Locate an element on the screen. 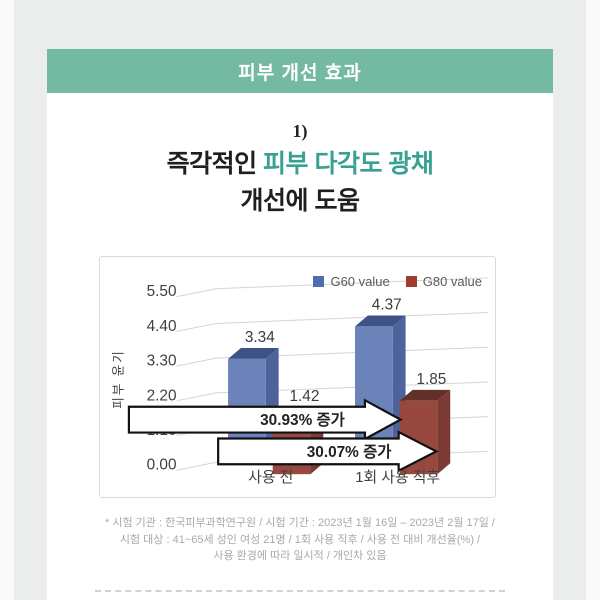  claim-heading-prefix: 즉각적인 is located at coordinates (215, 164).